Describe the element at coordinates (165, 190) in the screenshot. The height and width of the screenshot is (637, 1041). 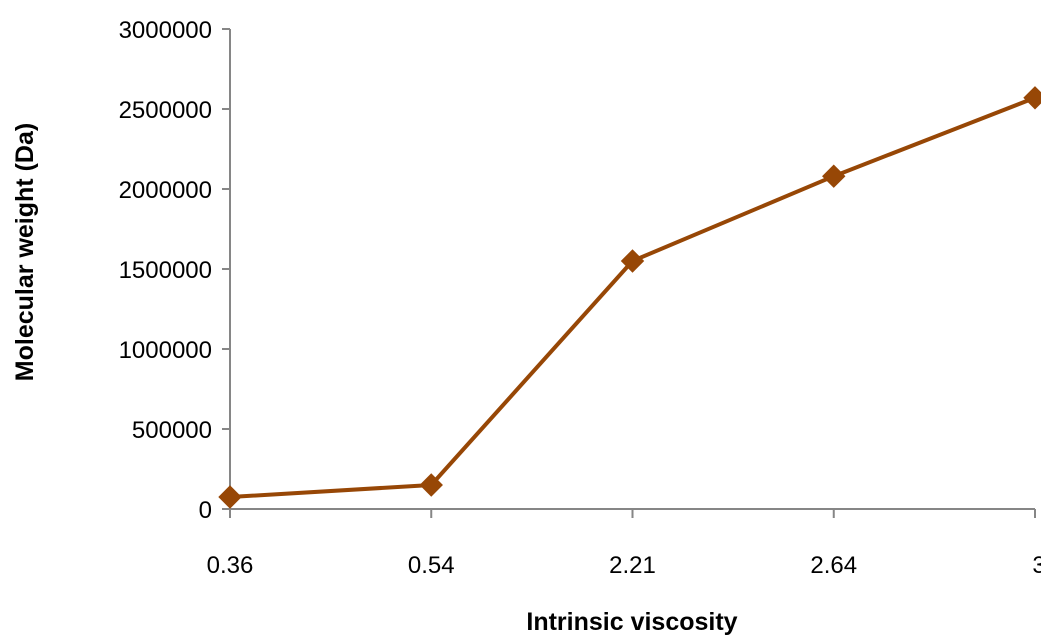
I see `y-tick-label: 2000000` at that location.